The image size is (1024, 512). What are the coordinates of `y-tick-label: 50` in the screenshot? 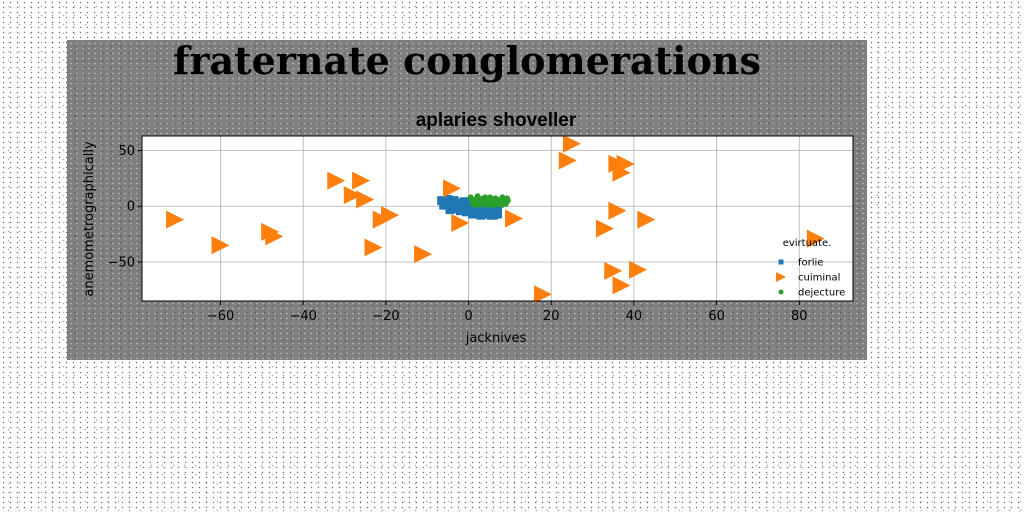 It's located at (126, 151).